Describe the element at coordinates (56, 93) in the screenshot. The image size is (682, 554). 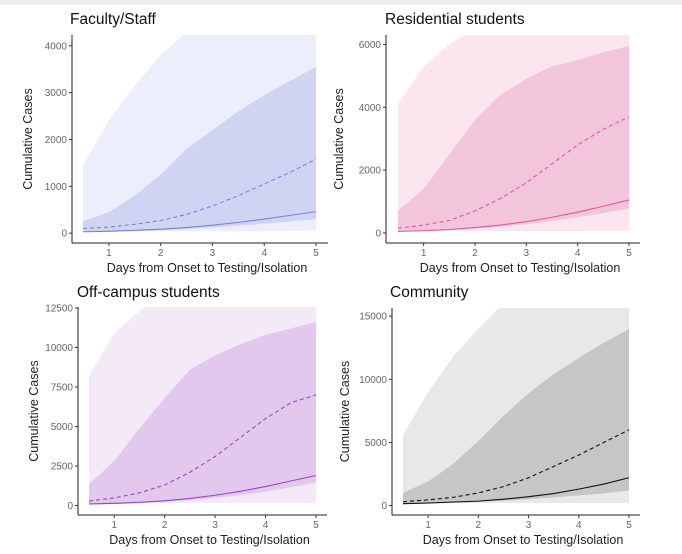
I see `y-tick-label: 3000` at that location.